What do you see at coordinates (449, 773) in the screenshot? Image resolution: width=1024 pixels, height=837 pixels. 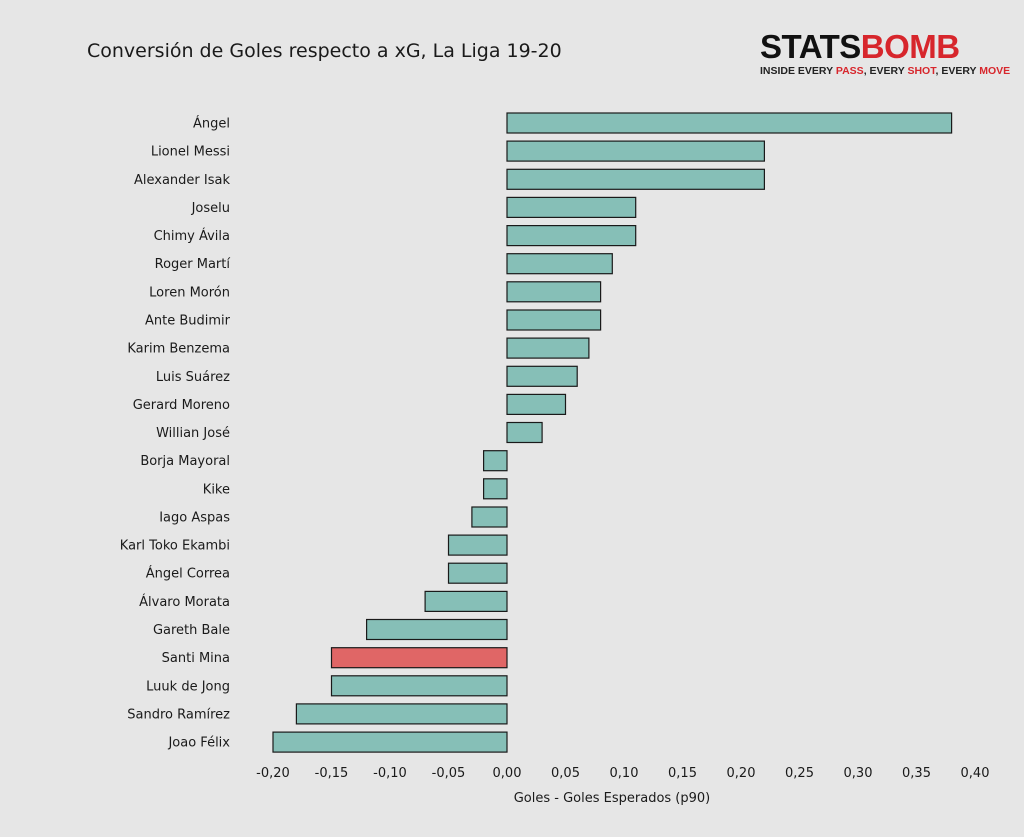 I see `x-tick-label: -0,05` at bounding box center [449, 773].